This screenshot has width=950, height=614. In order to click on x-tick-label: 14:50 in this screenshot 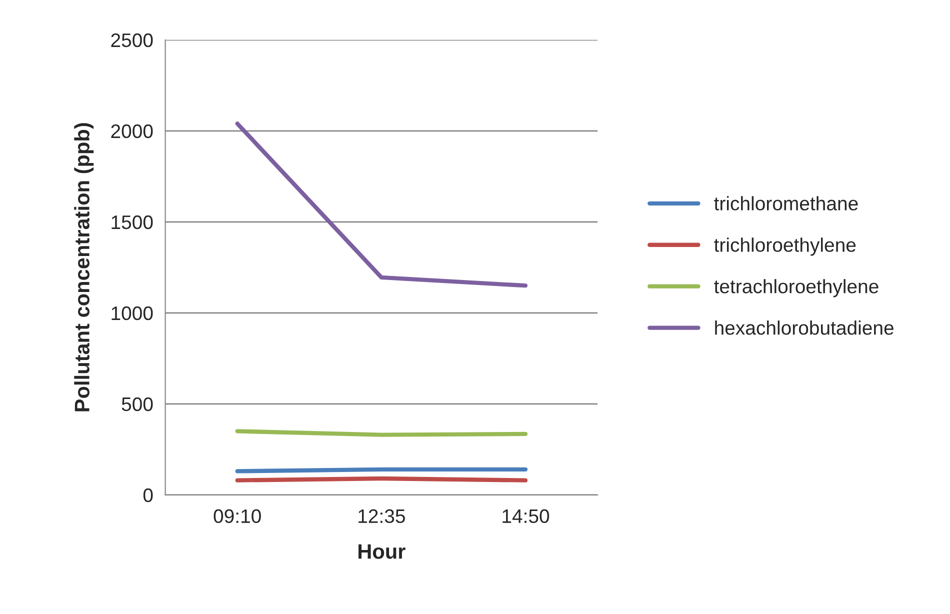, I will do `click(526, 516)`.